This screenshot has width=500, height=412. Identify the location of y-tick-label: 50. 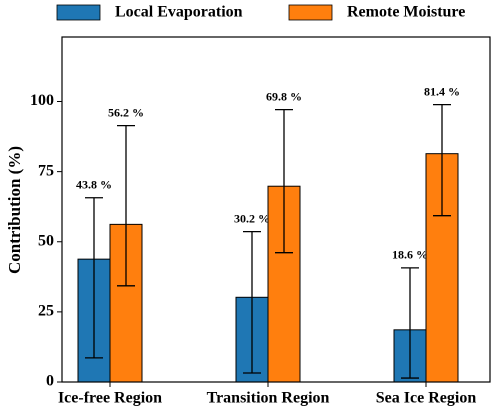
(46, 240).